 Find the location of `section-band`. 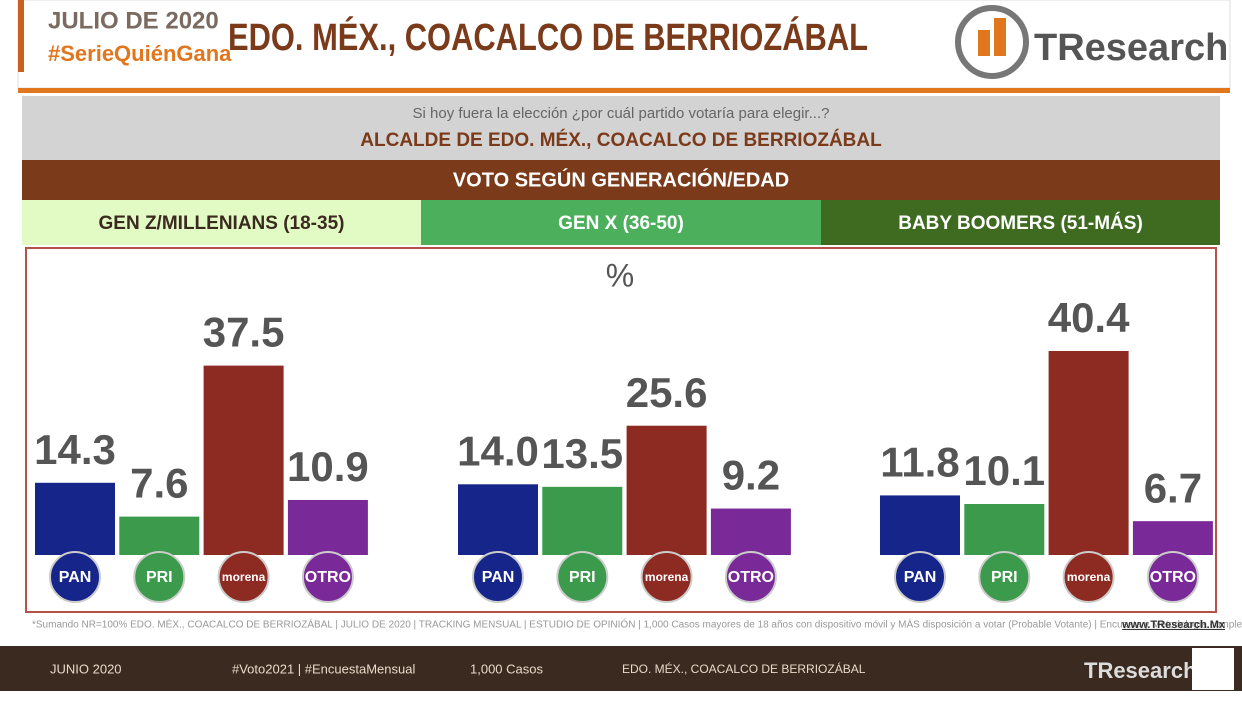

section-band is located at coordinates (621, 180).